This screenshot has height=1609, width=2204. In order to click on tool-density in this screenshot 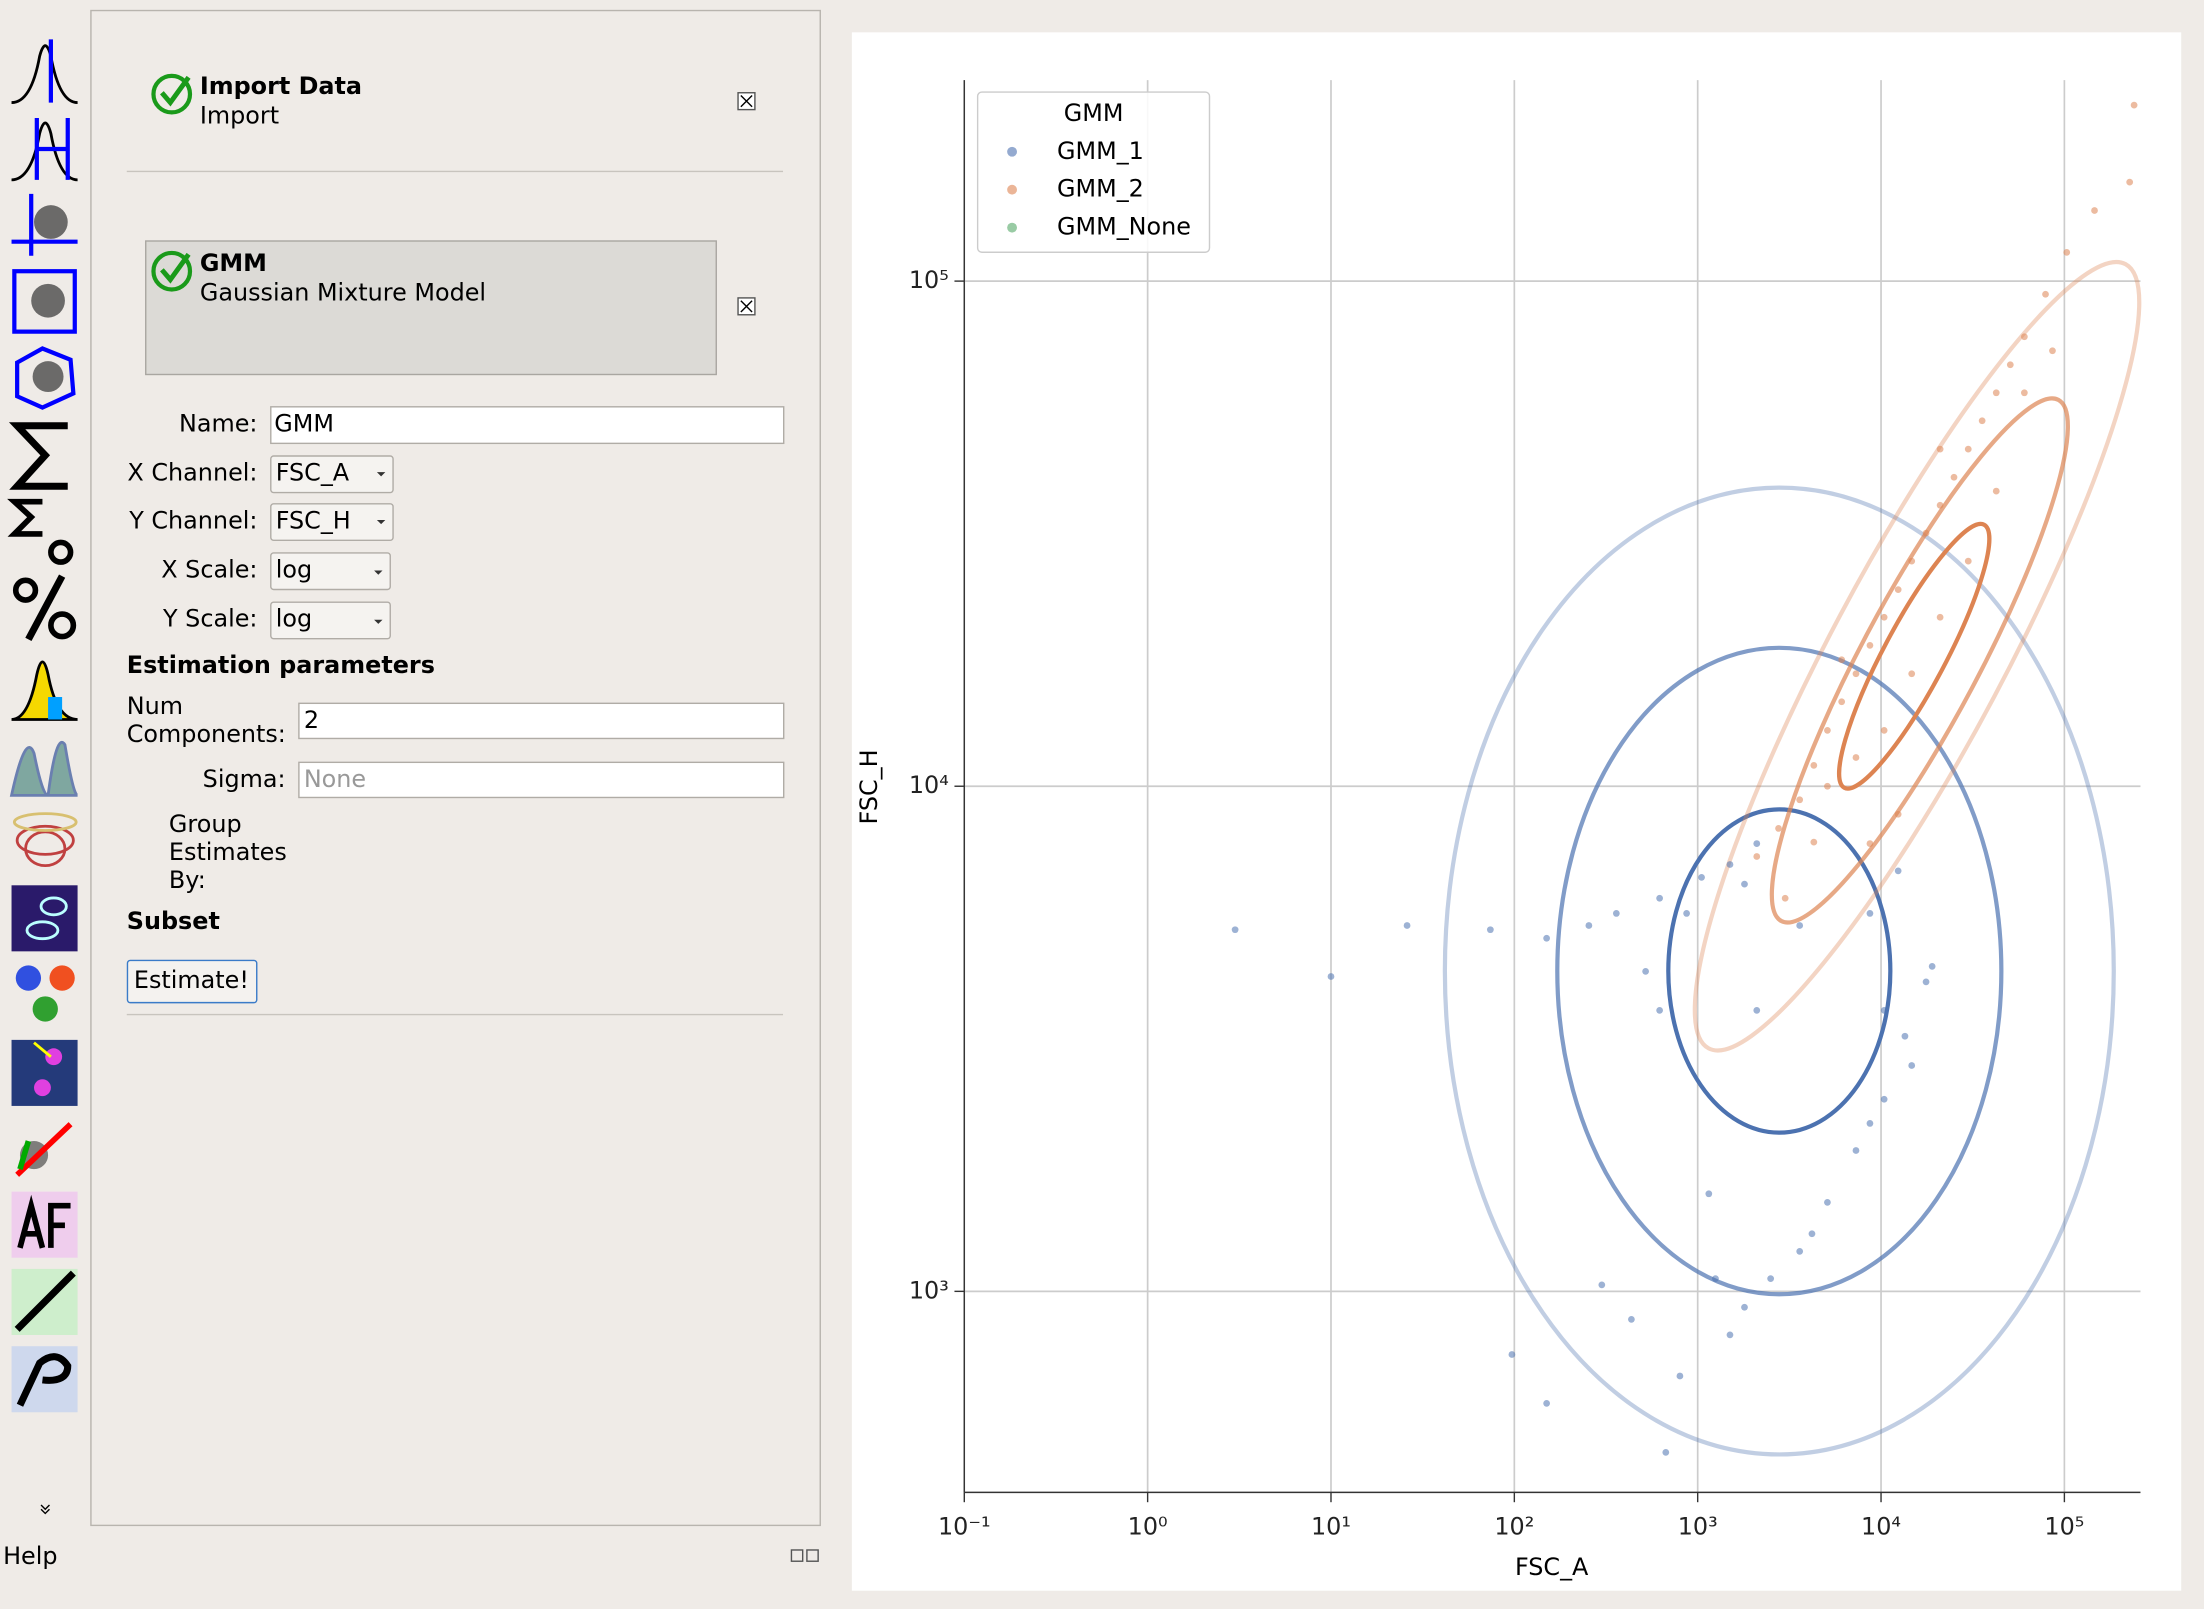, I will do `click(44, 918)`.